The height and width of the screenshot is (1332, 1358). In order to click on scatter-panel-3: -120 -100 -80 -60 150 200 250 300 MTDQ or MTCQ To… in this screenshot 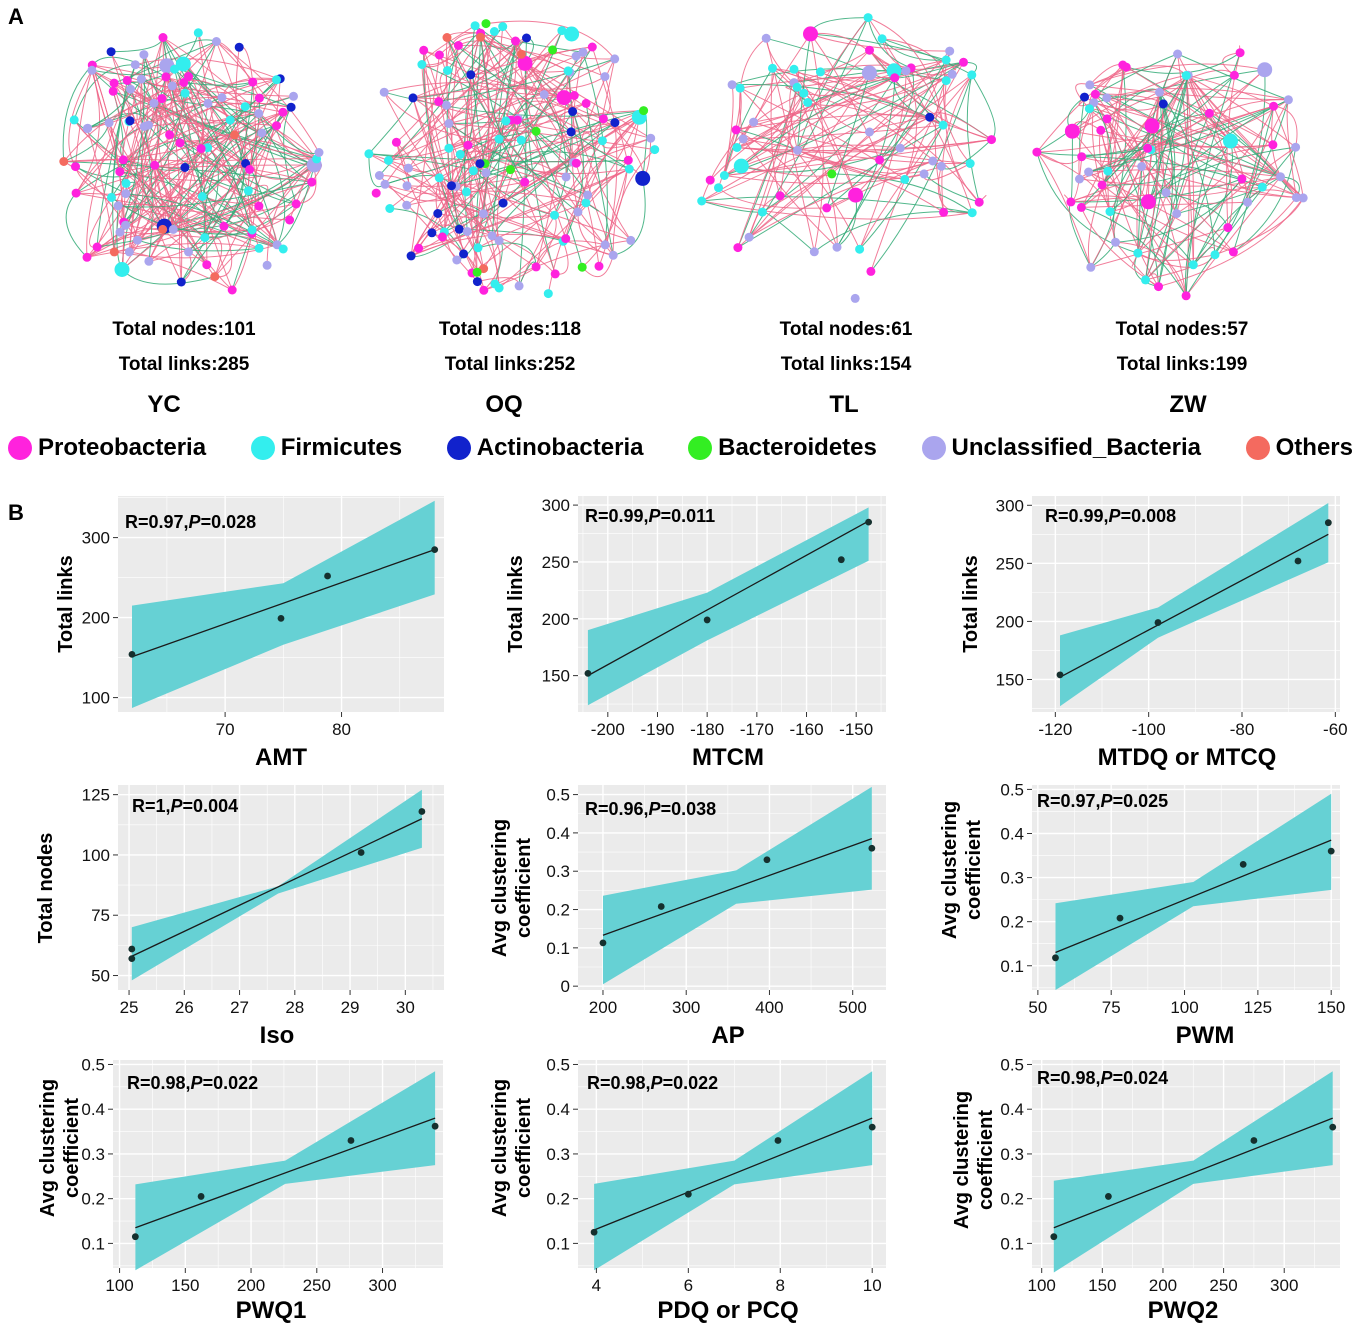, I will do `click(1154, 633)`.